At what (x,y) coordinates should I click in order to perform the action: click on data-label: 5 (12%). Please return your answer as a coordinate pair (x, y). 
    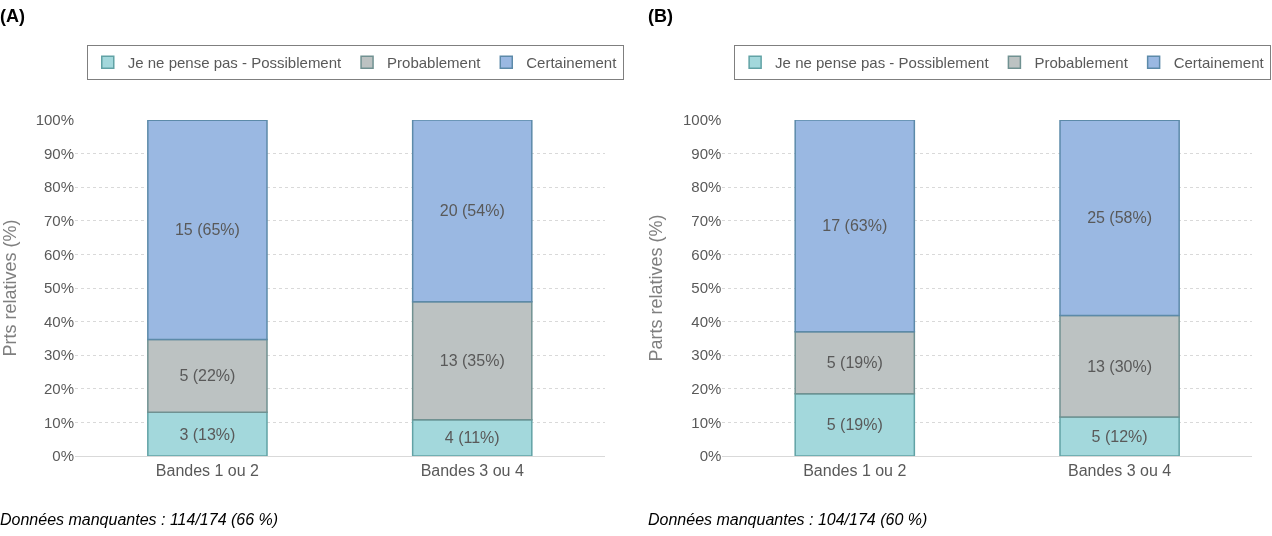
    Looking at the image, I should click on (1119, 437).